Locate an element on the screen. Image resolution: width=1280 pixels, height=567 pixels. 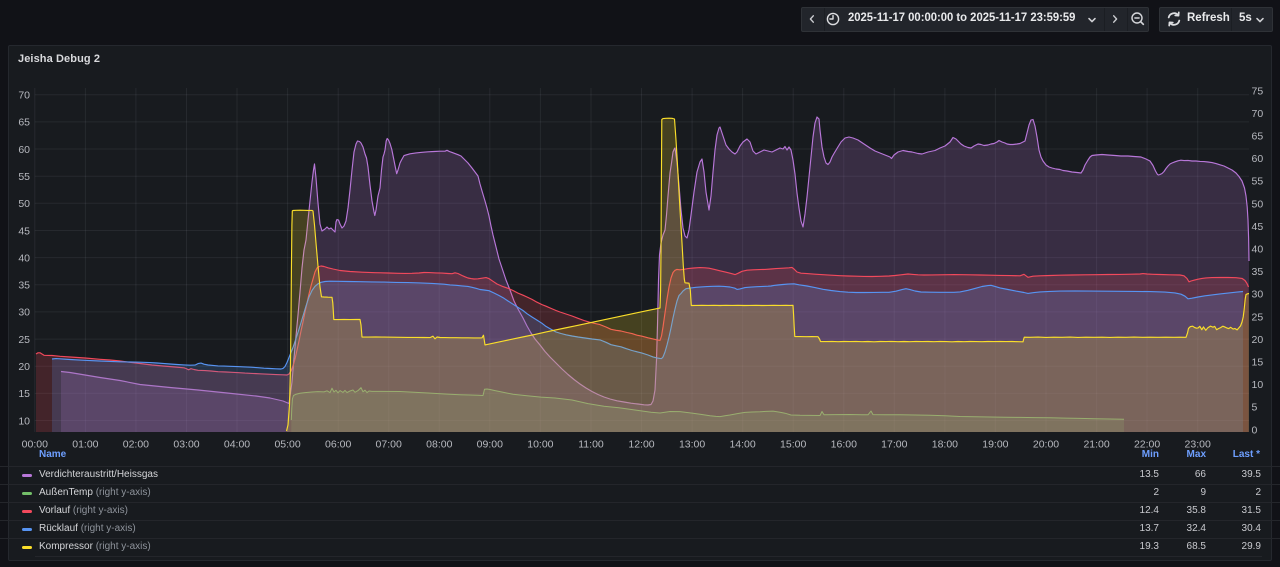
svg-text: 21:00 is located at coordinates (1096, 445).